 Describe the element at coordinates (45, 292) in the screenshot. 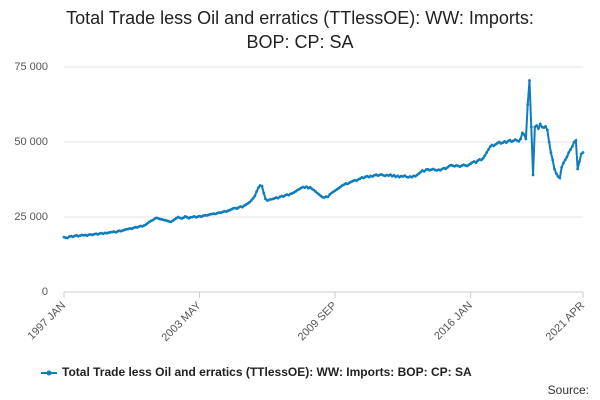

I see `y-tick-label: 0` at that location.